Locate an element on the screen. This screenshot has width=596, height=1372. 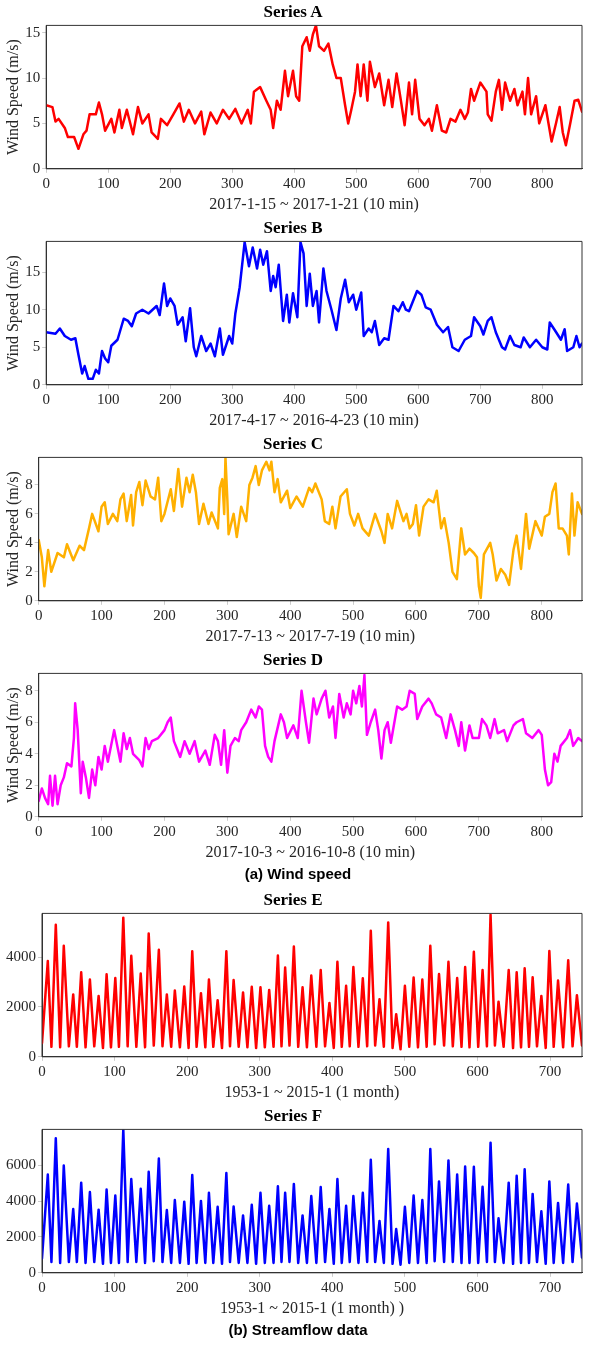
x-axis-title: 2017-10-3 ~ 2016-10-8 (10 min) is located at coordinates (310, 851).